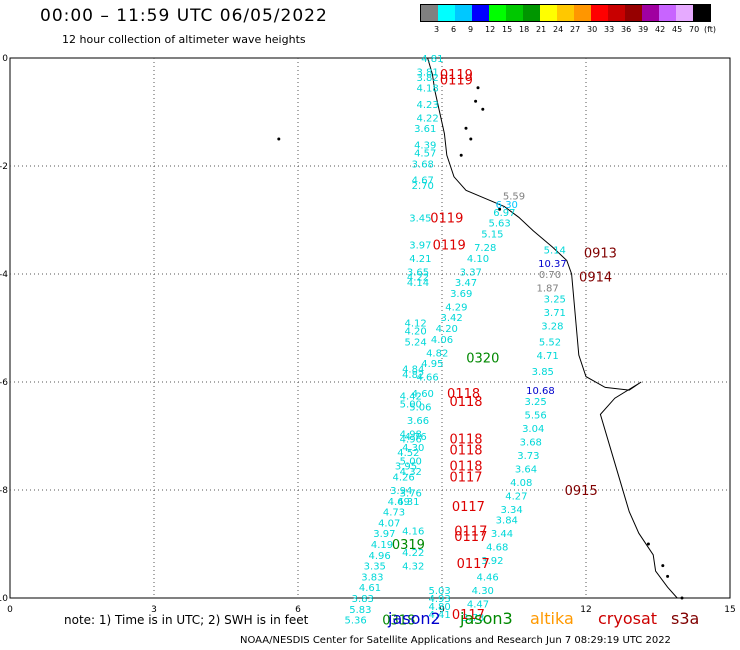 The image size is (740, 650). Describe the element at coordinates (486, 618) in the screenshot. I see `legend-jason3: jason3` at that location.